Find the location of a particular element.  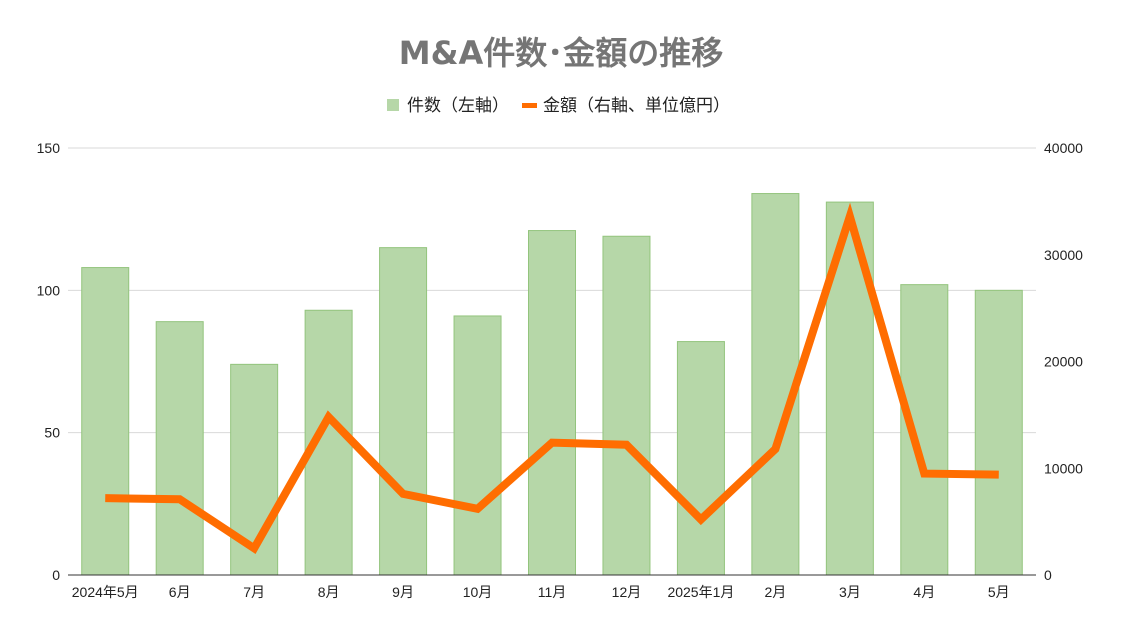

y-right-tick-label: 10000 is located at coordinates (1063, 468).